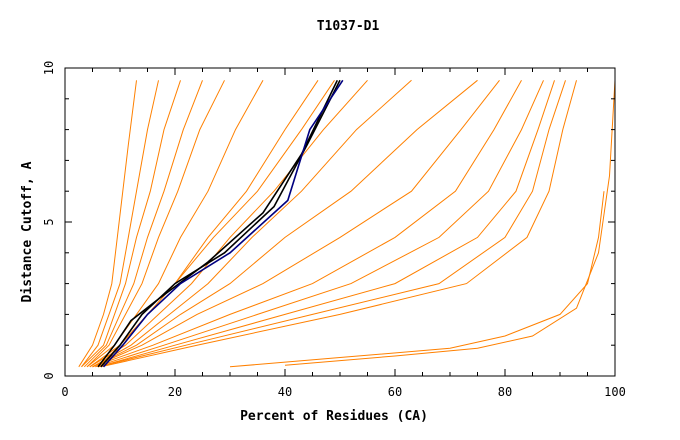 The height and width of the screenshot is (440, 680). I want to click on y-tick-label: 0, so click(49, 375).